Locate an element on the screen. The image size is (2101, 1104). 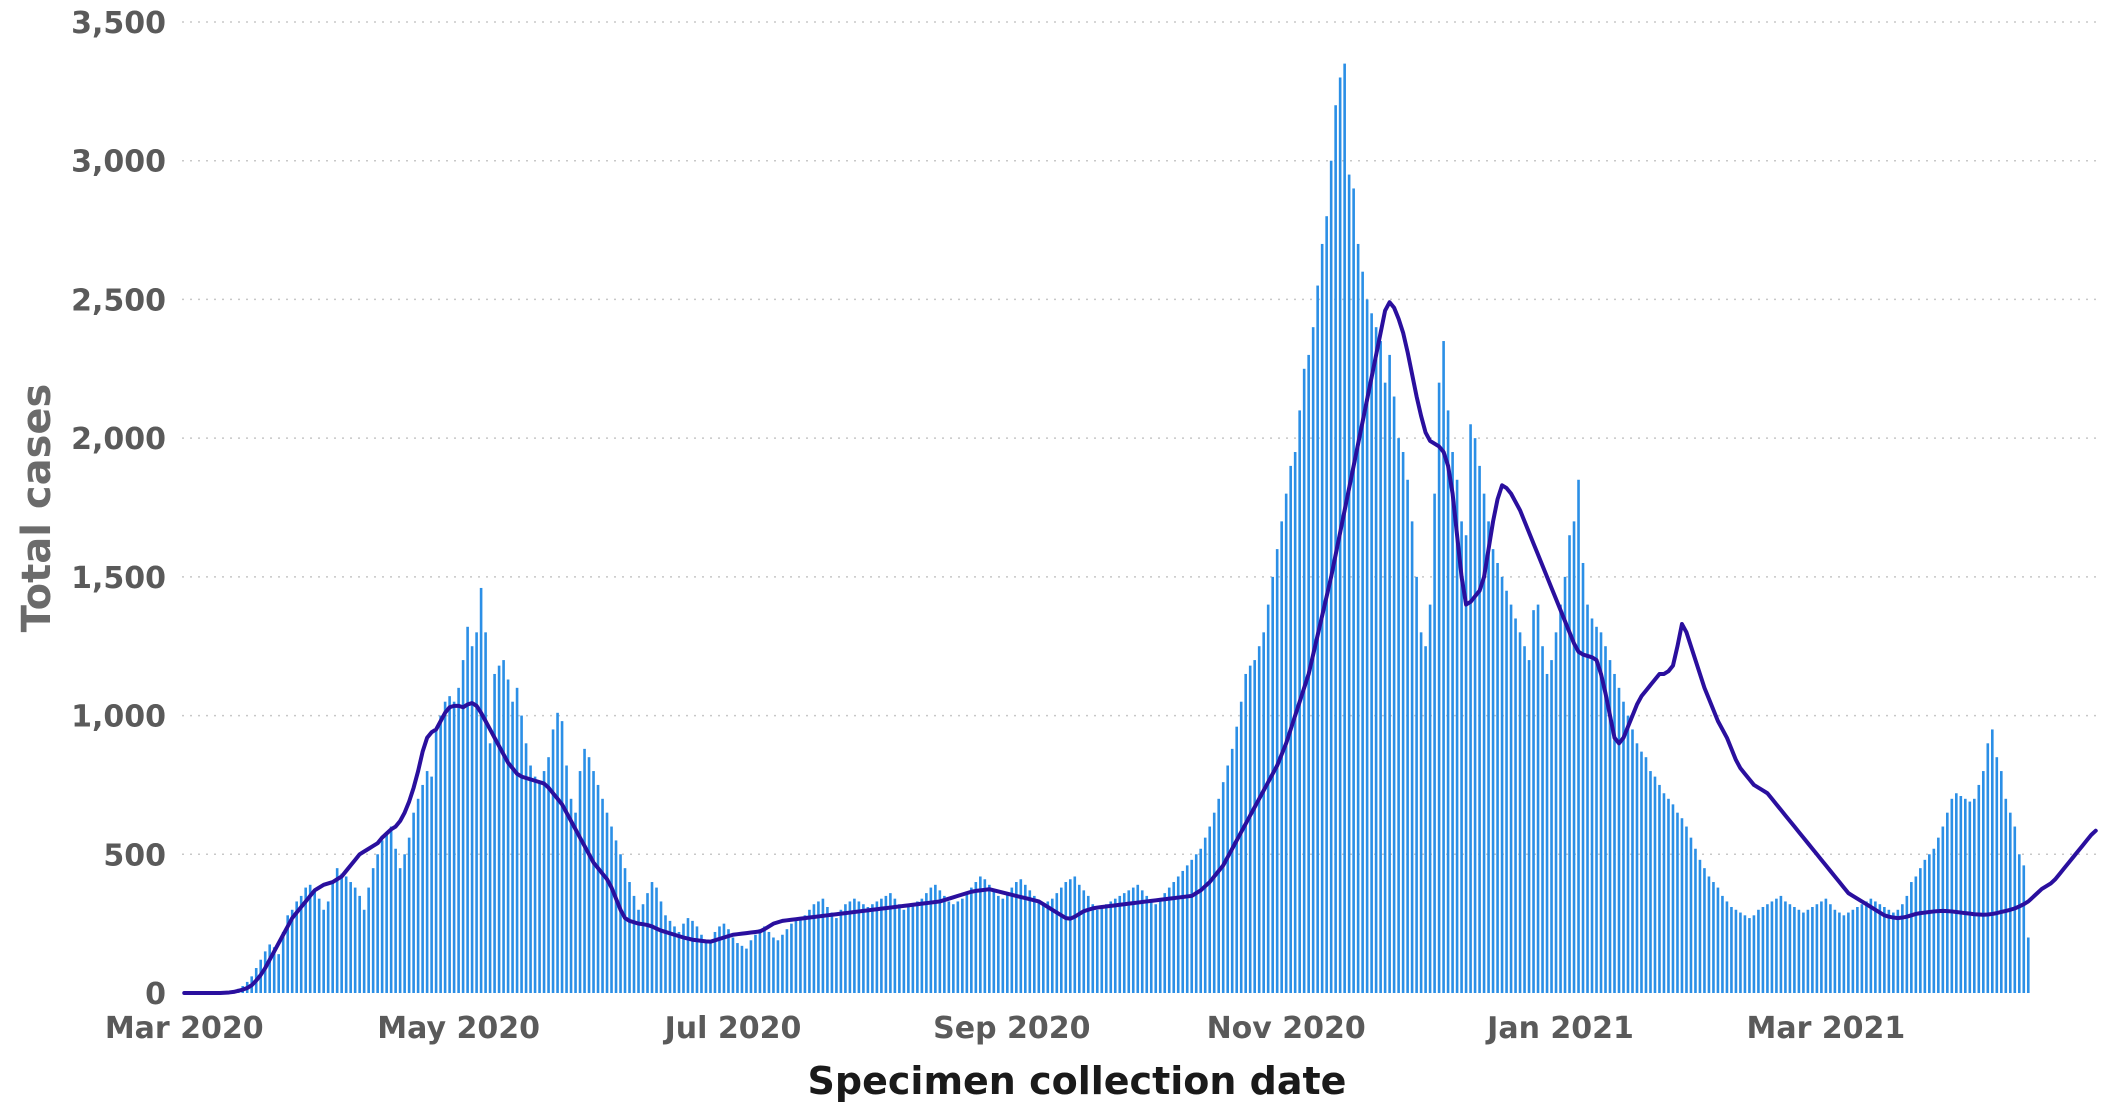
x-tick-label: Jul 2020 is located at coordinates (732, 1028).